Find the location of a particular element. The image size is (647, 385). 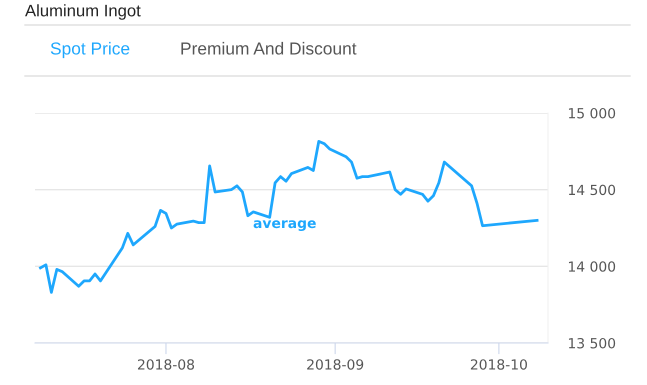

chart-title: Aluminum Ingot is located at coordinates (83, 12).